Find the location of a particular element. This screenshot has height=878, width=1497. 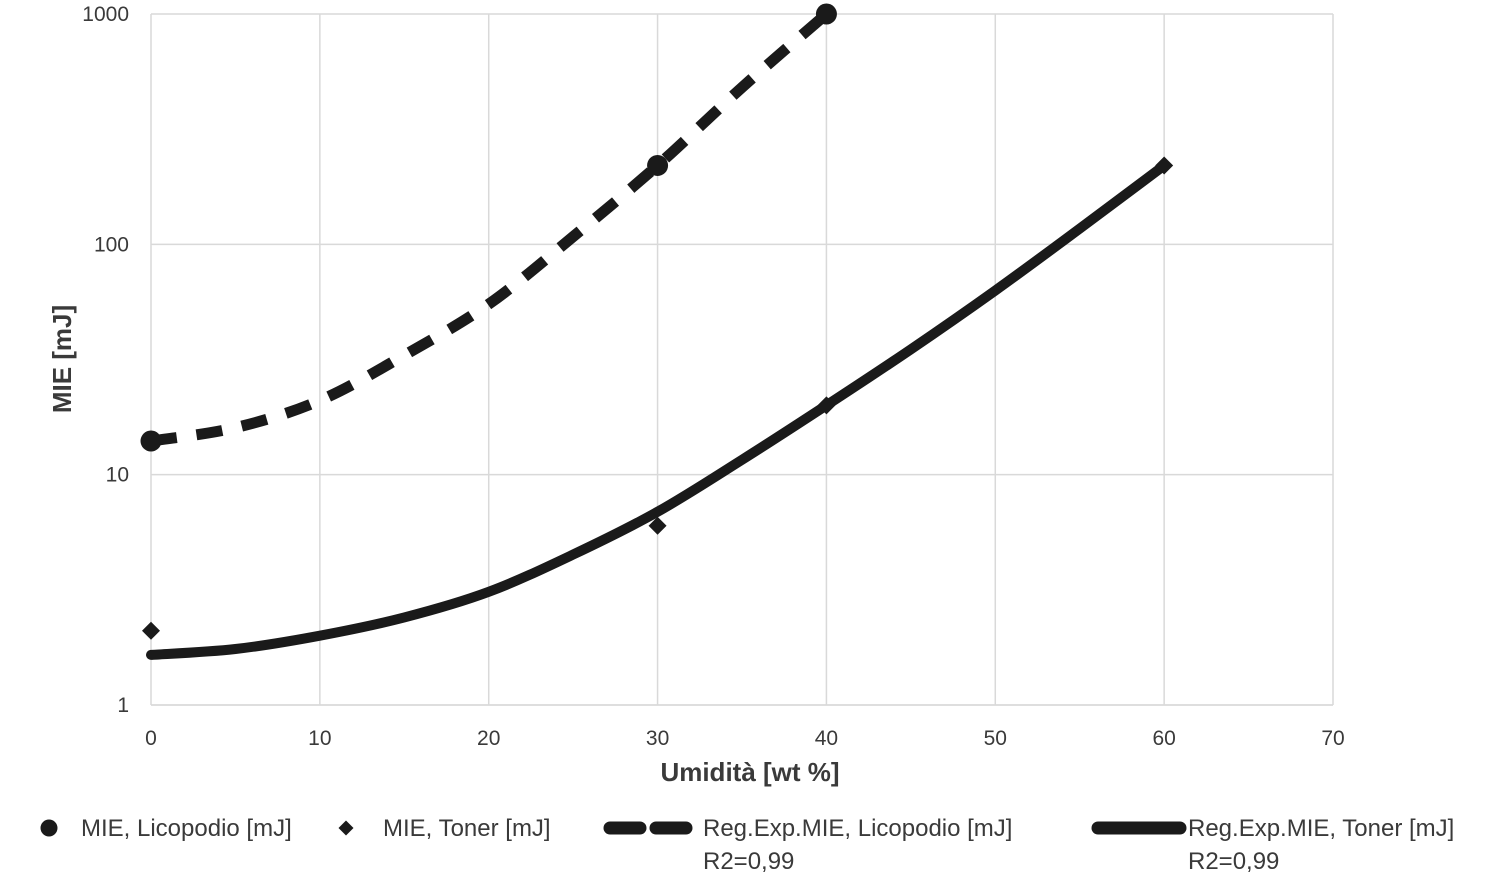

x-tick-label: 40 is located at coordinates (826, 738).